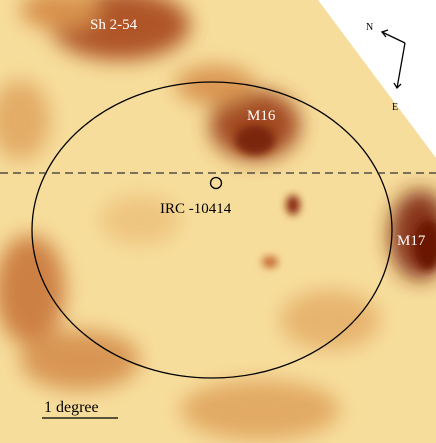 The width and height of the screenshot is (436, 443). What do you see at coordinates (411, 241) in the screenshot?
I see `region-label: M17` at bounding box center [411, 241].